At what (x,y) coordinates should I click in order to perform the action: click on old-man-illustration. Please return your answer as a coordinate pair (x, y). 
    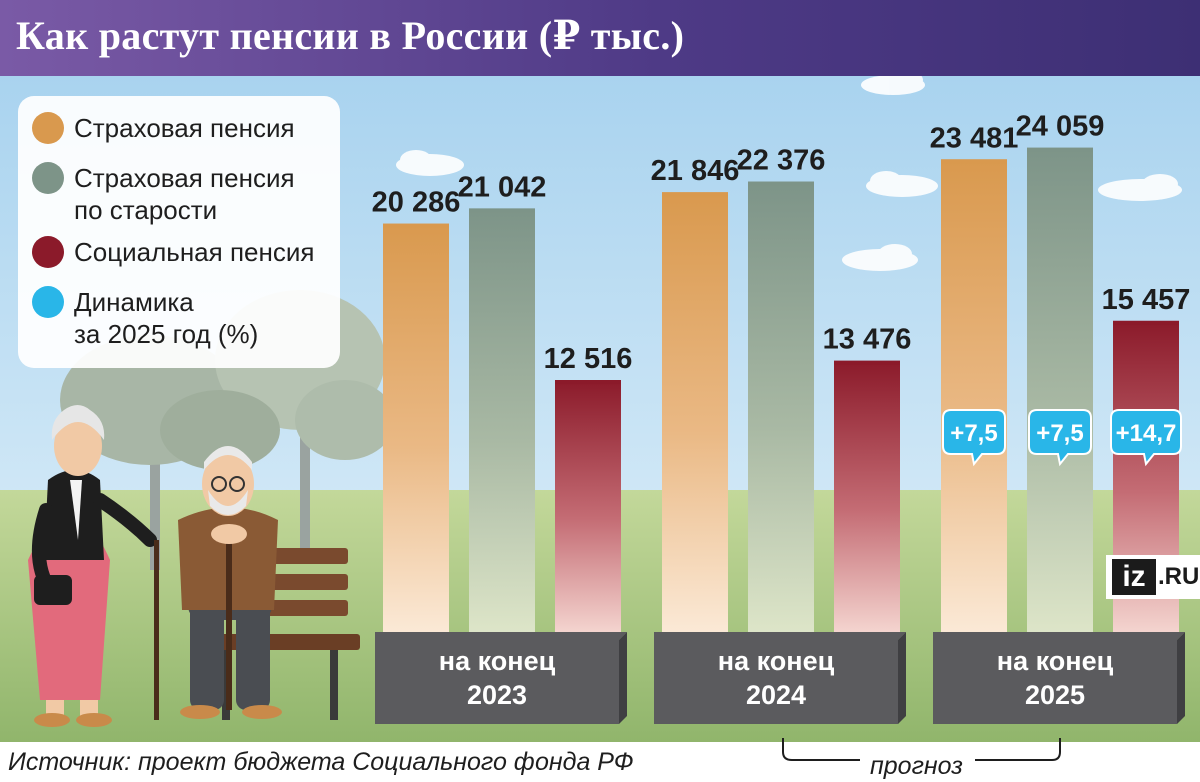
    Looking at the image, I should click on (230, 582).